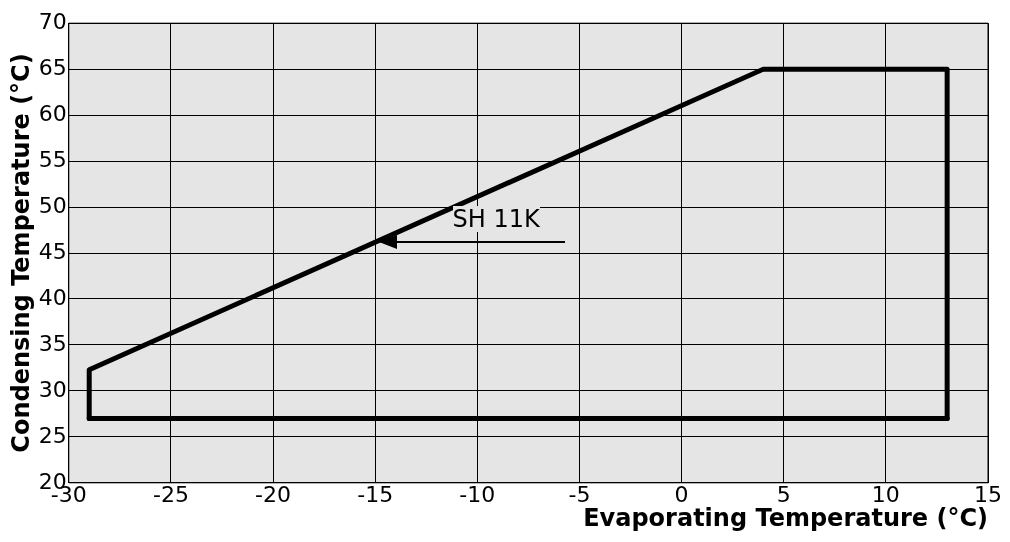  I want to click on x-tick-label: -15, so click(375, 494).